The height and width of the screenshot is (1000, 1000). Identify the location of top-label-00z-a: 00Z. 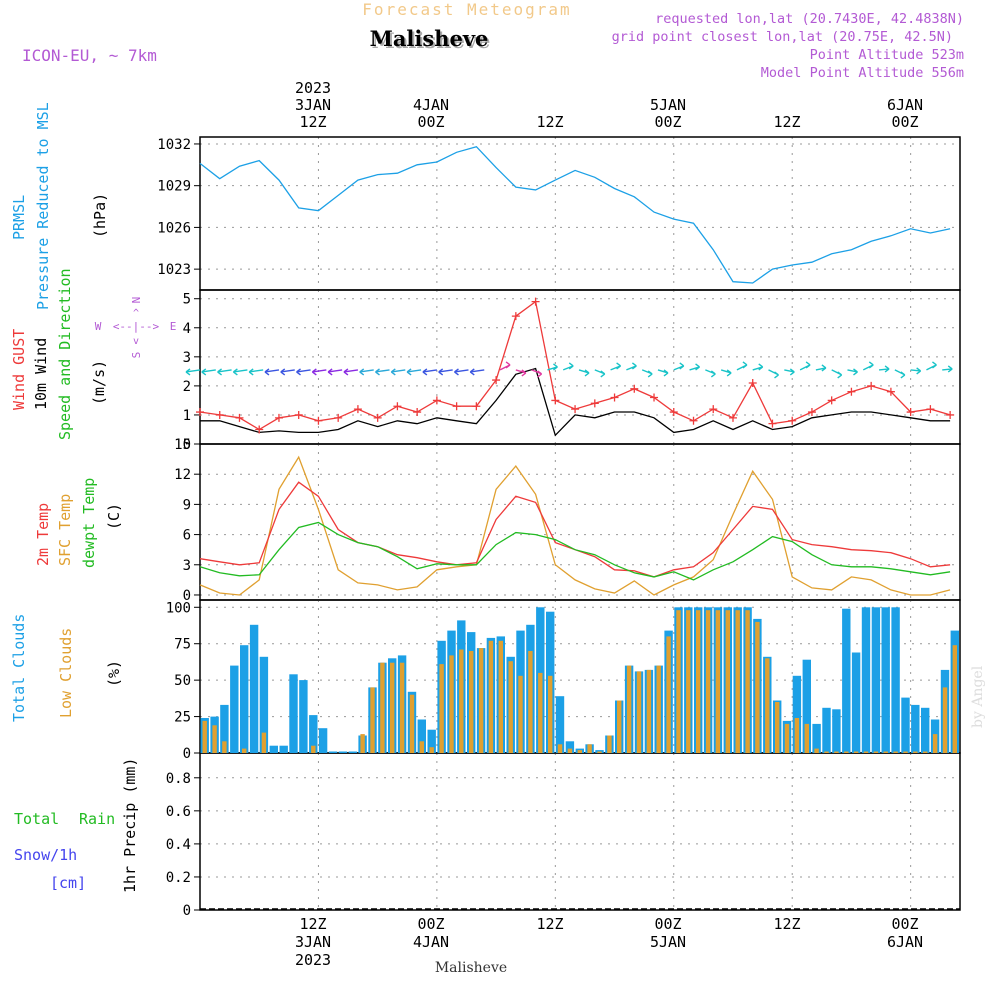
(430, 122).